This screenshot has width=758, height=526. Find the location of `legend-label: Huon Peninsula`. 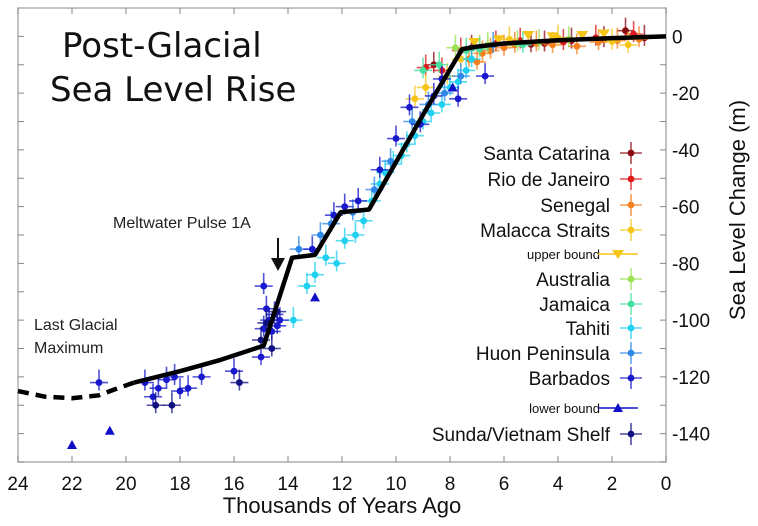

legend-label: Huon Peninsula is located at coordinates (543, 354).